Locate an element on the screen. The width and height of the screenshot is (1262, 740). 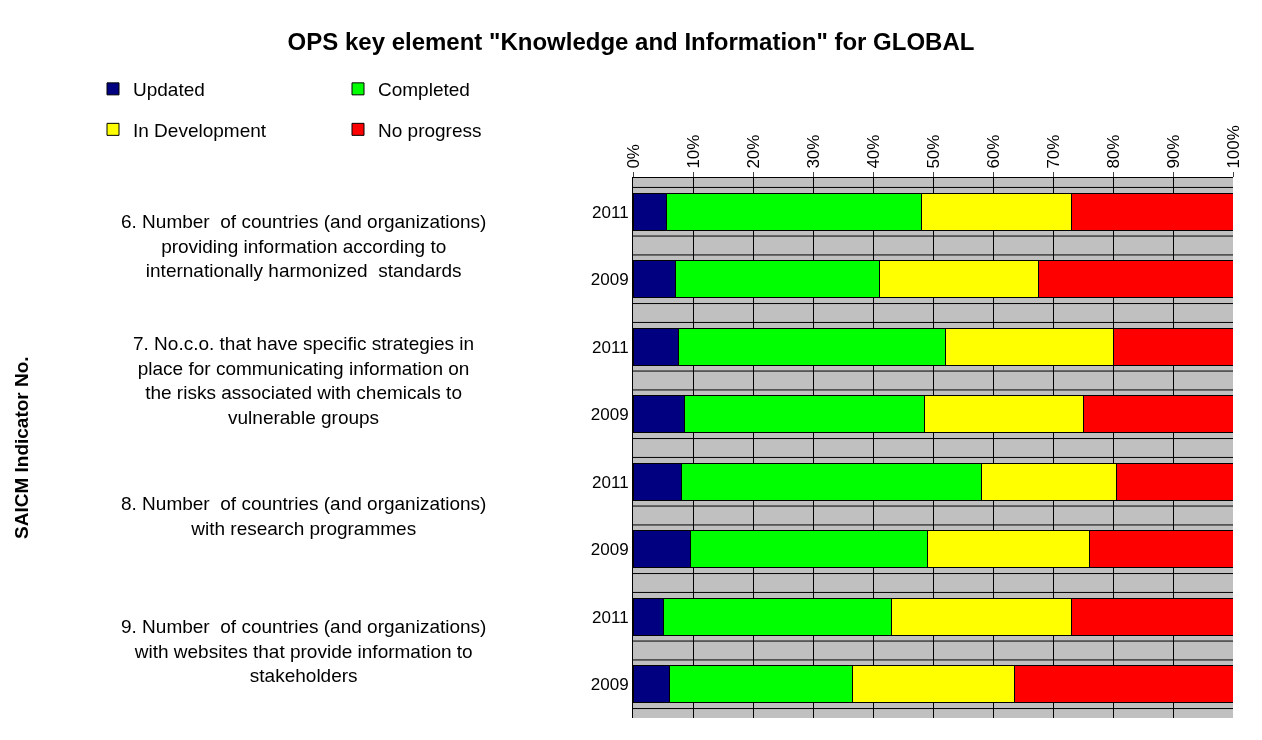
legend-label: No progress is located at coordinates (430, 130).